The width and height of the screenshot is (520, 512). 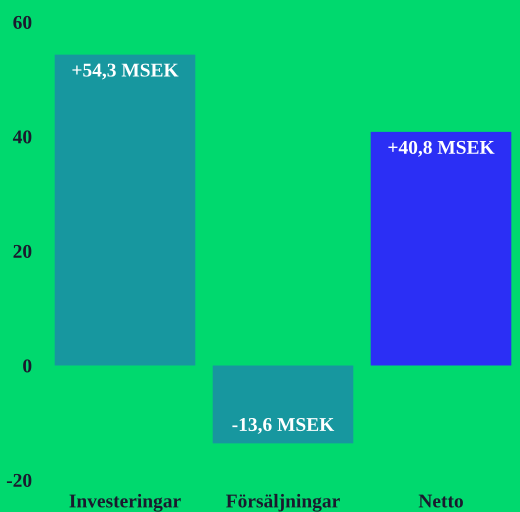 What do you see at coordinates (22, 251) in the screenshot?
I see `y-tick-label: 20` at bounding box center [22, 251].